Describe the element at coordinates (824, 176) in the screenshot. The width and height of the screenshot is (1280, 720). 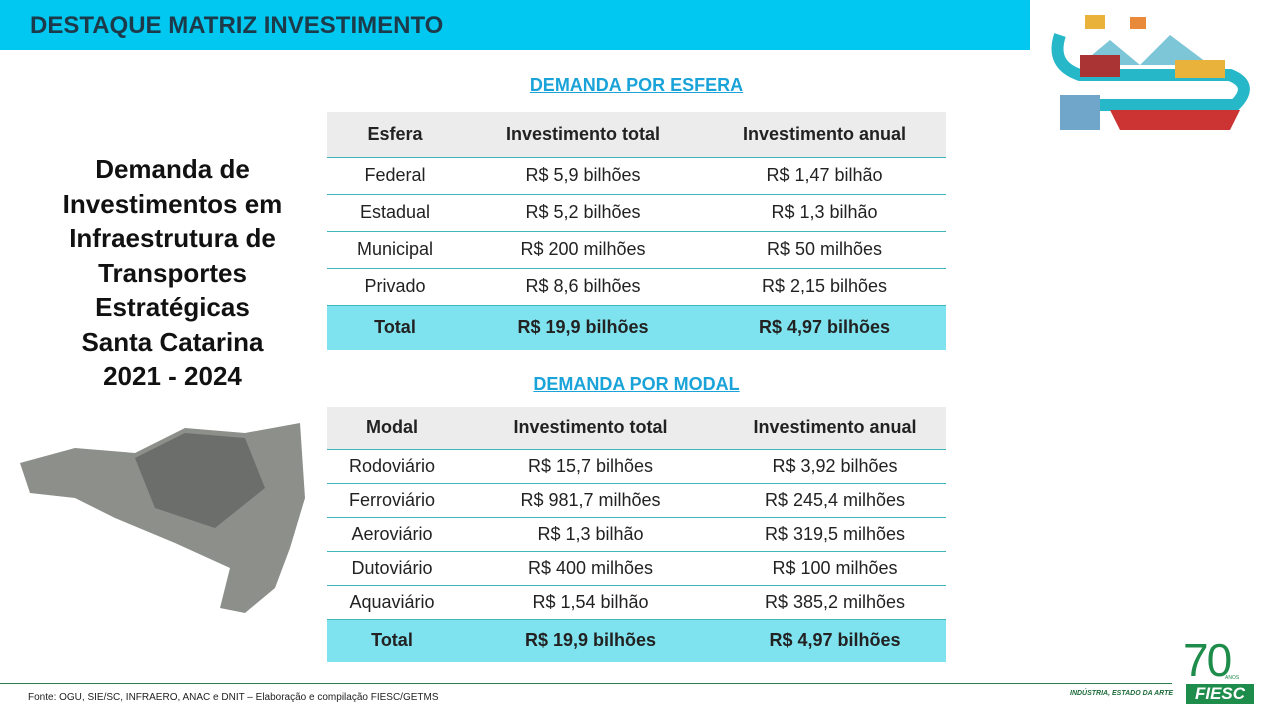
I see `cell: R$ 1,47 bilhão` at that location.